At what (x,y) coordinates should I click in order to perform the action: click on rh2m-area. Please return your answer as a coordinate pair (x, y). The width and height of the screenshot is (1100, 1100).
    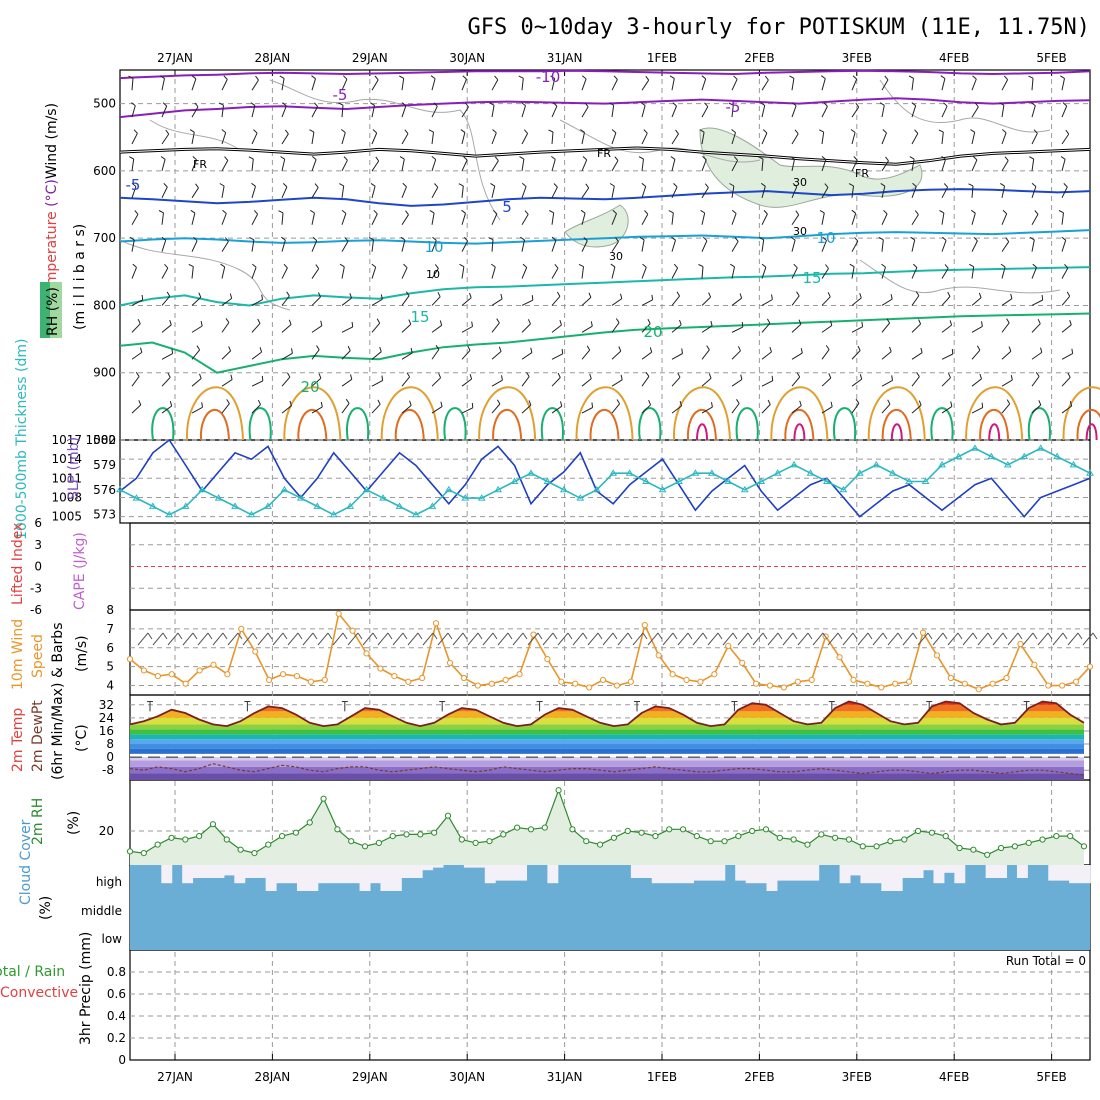
    Looking at the image, I should click on (607, 827).